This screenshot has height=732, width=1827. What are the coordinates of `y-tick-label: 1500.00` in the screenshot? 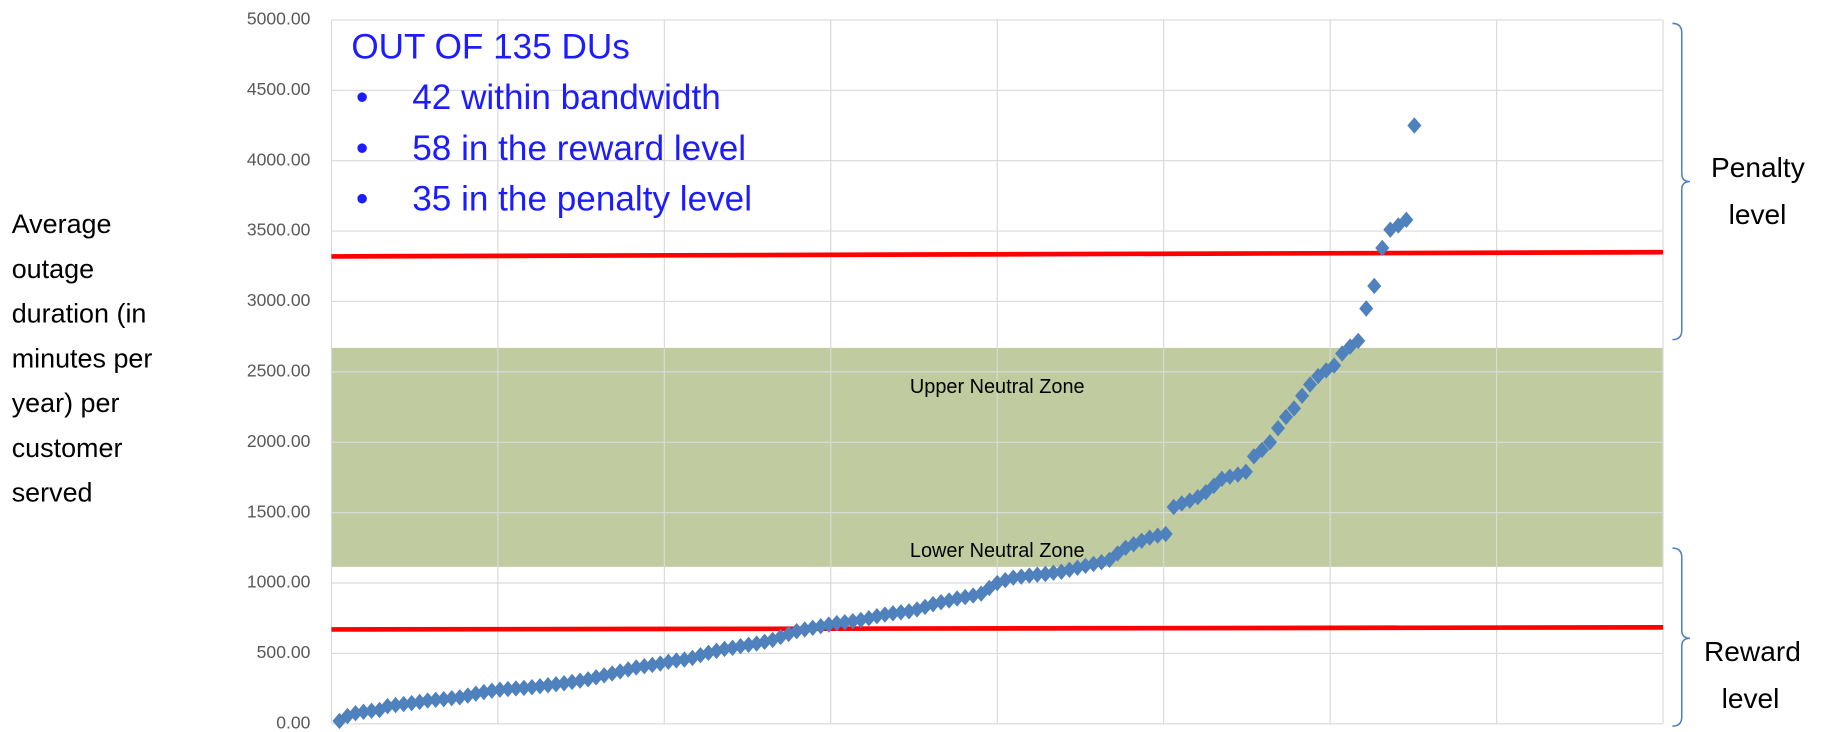 It's located at (279, 511).